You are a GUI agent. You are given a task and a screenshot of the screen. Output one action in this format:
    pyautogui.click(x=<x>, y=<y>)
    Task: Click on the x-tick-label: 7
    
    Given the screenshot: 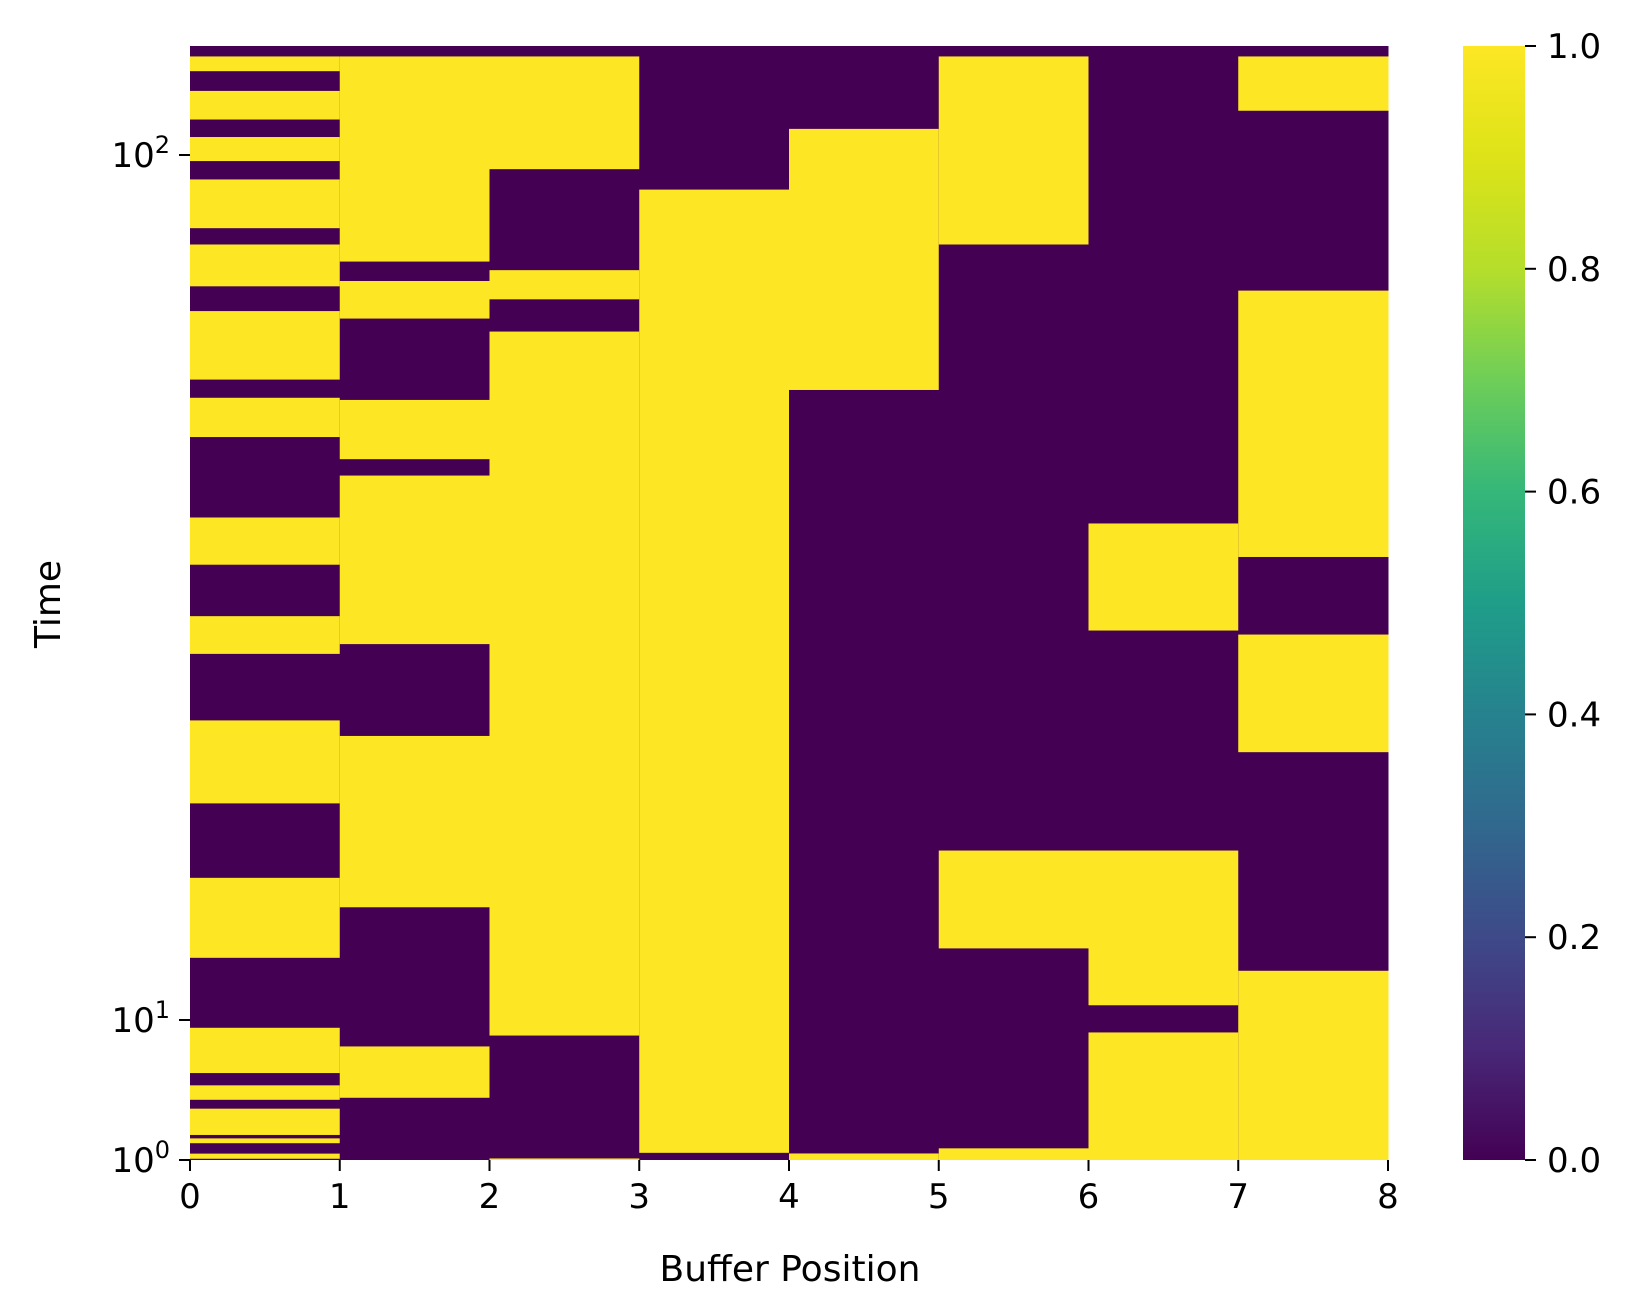 What is the action you would take?
    pyautogui.click(x=1238, y=1197)
    